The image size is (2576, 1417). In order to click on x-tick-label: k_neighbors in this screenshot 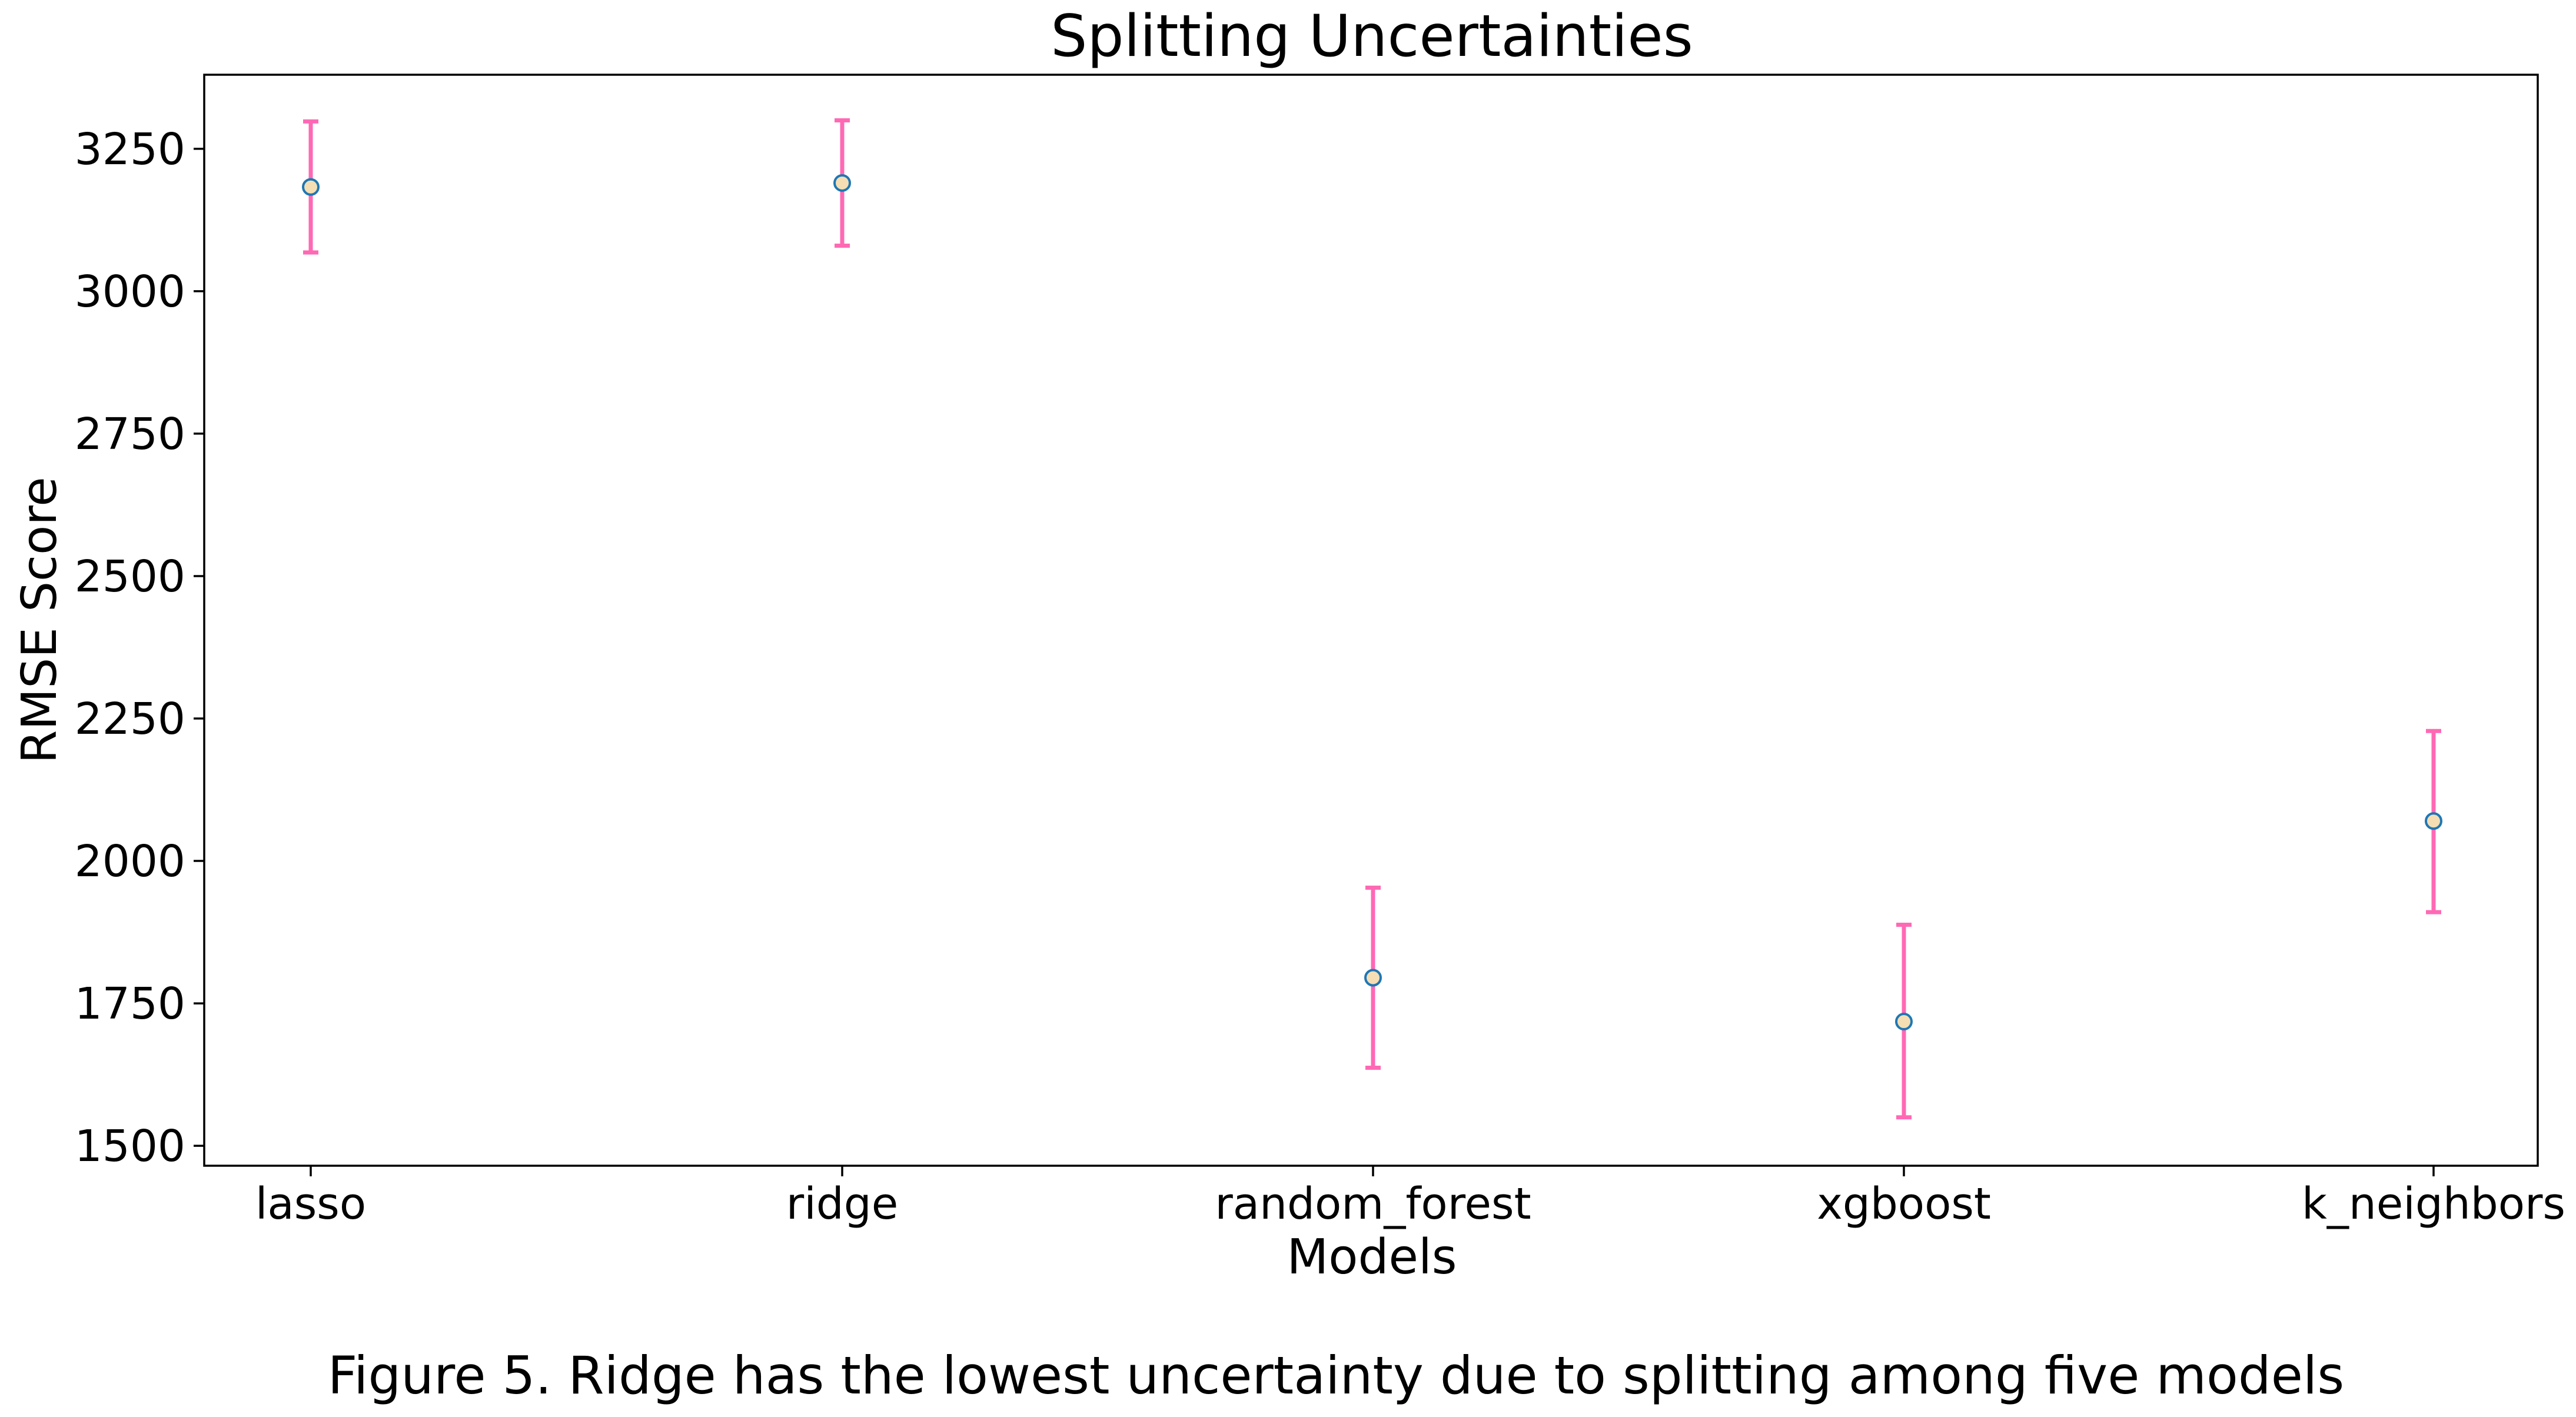, I will do `click(2433, 1204)`.